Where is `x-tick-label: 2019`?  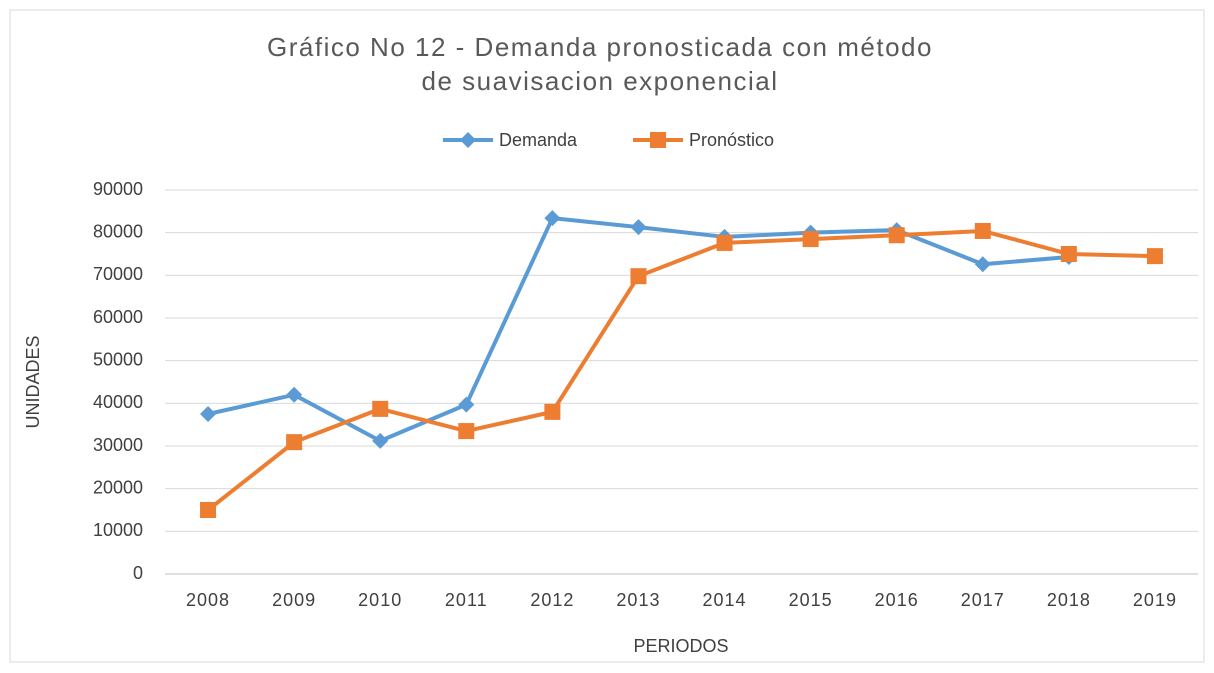 x-tick-label: 2019 is located at coordinates (1155, 600).